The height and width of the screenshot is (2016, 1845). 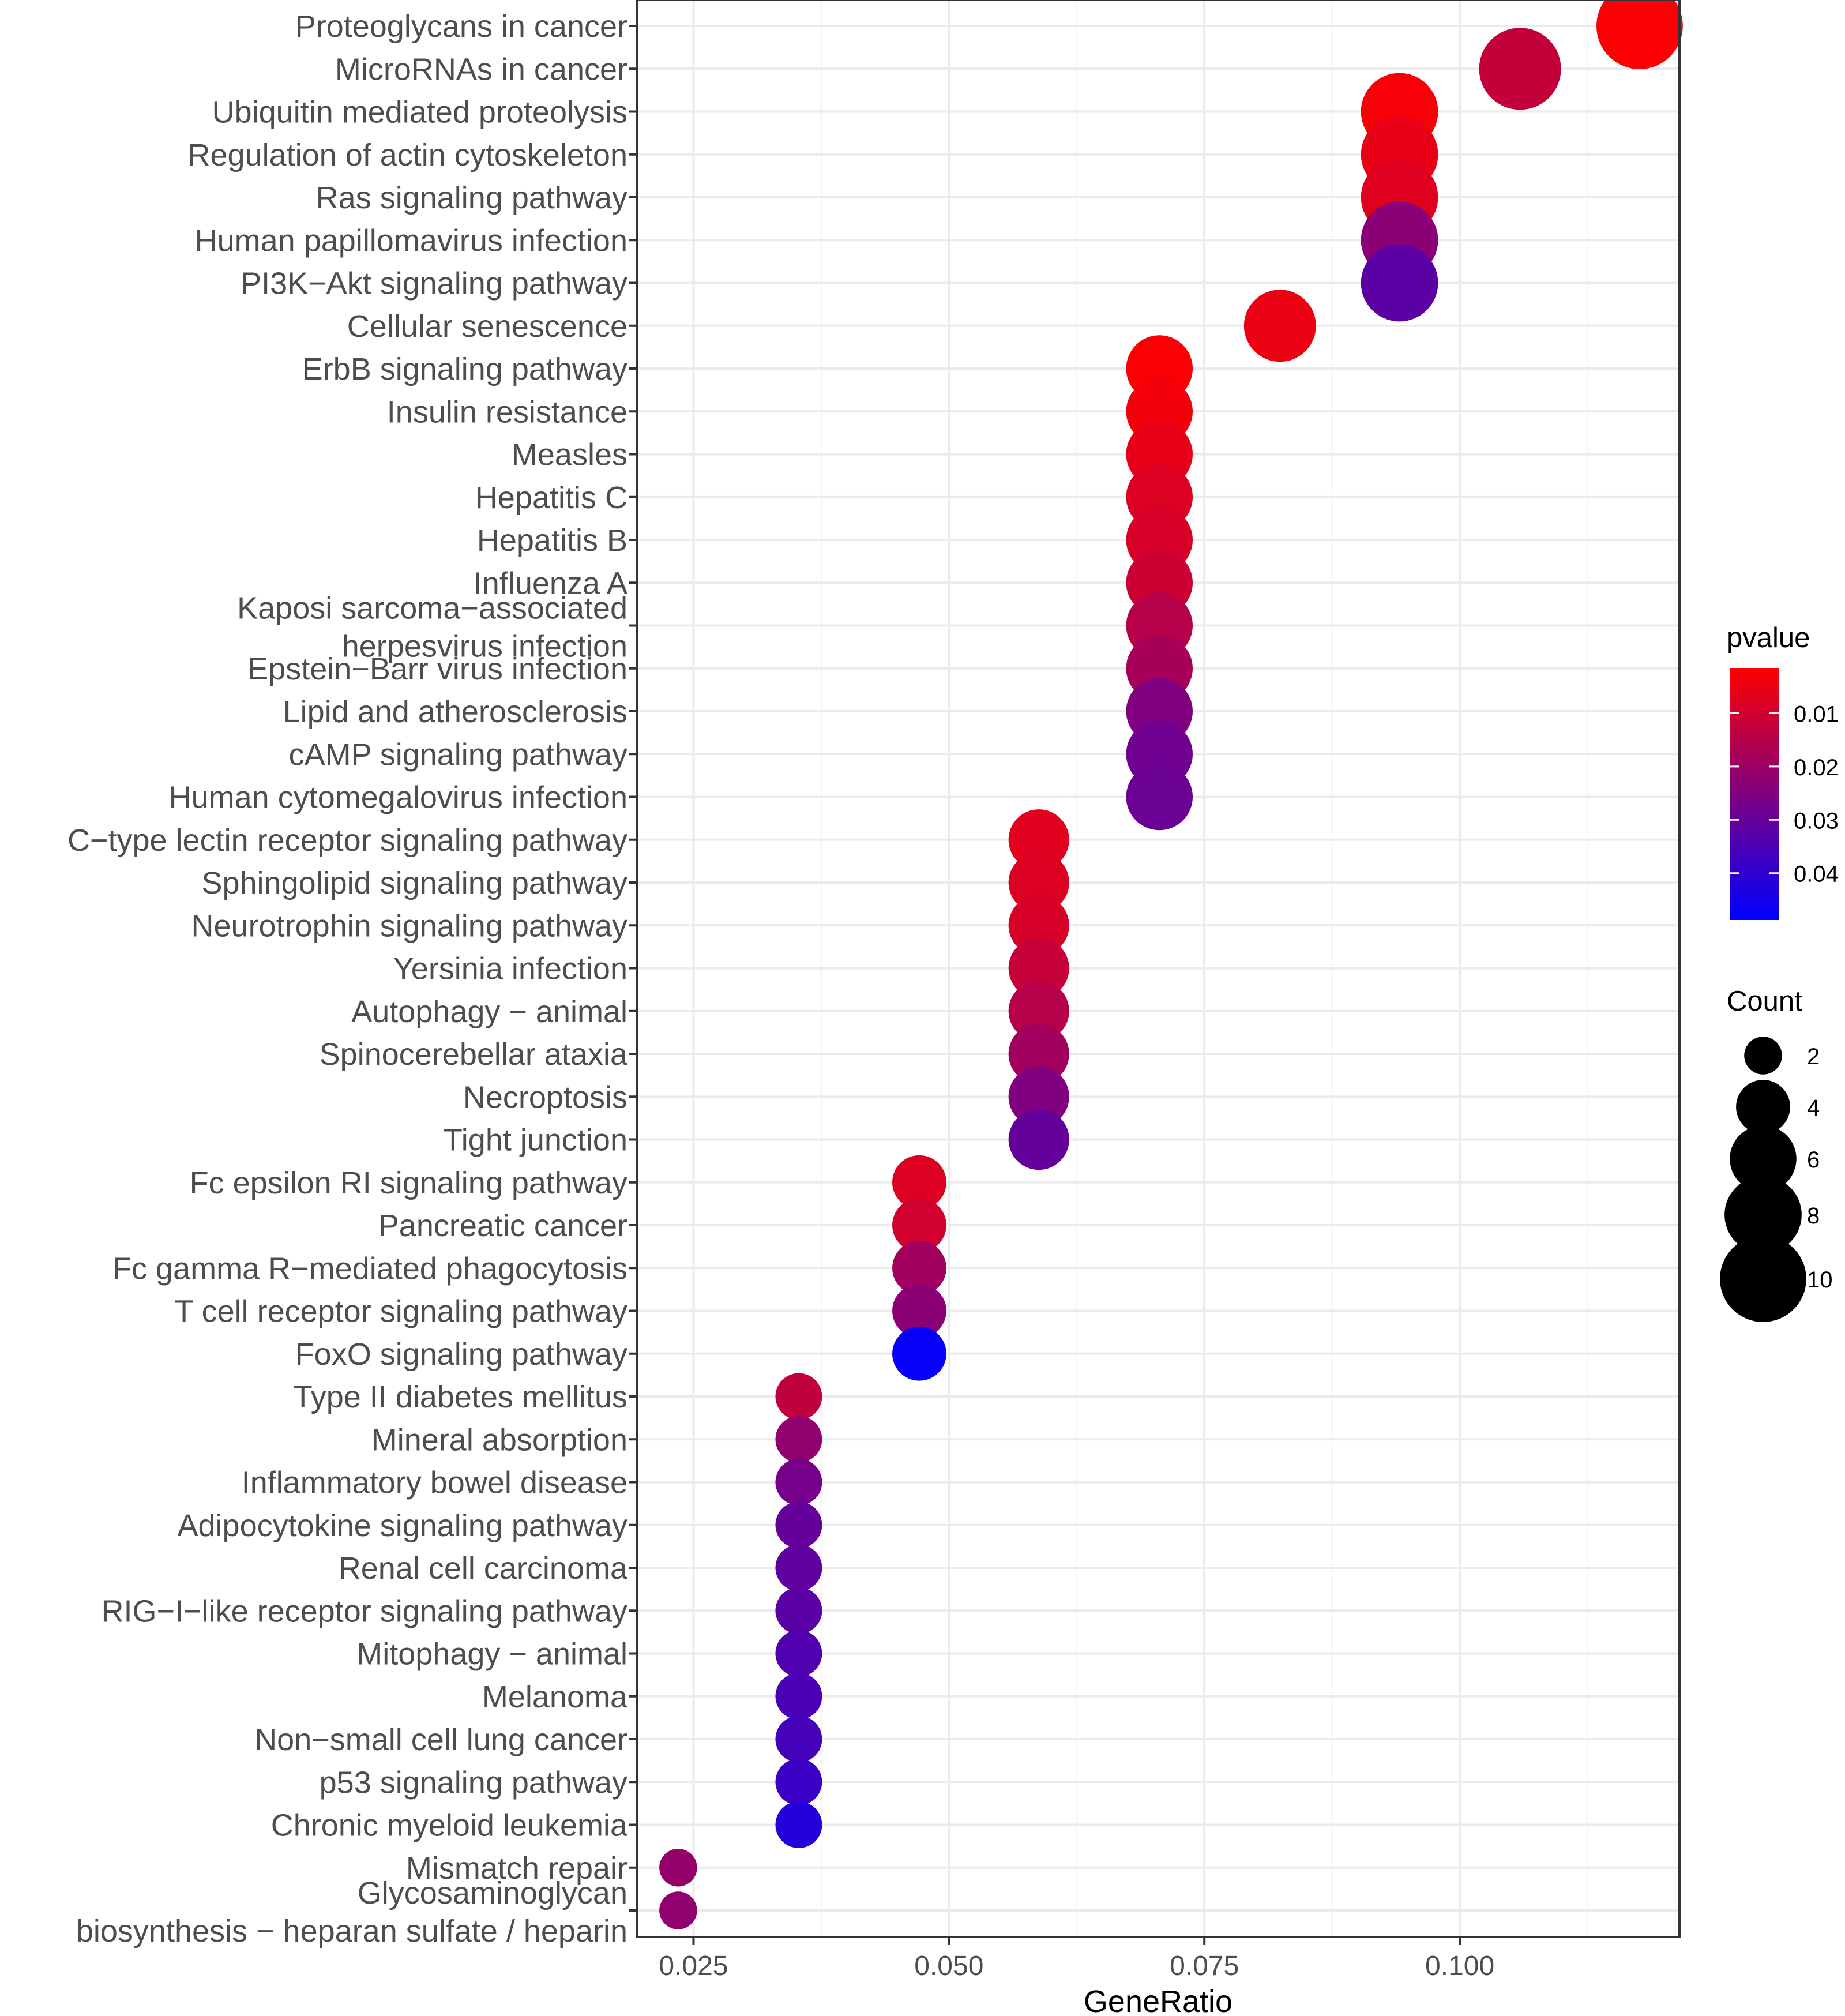 What do you see at coordinates (455, 711) in the screenshot?
I see `y-tick-label: Lipid and atherosclerosis` at bounding box center [455, 711].